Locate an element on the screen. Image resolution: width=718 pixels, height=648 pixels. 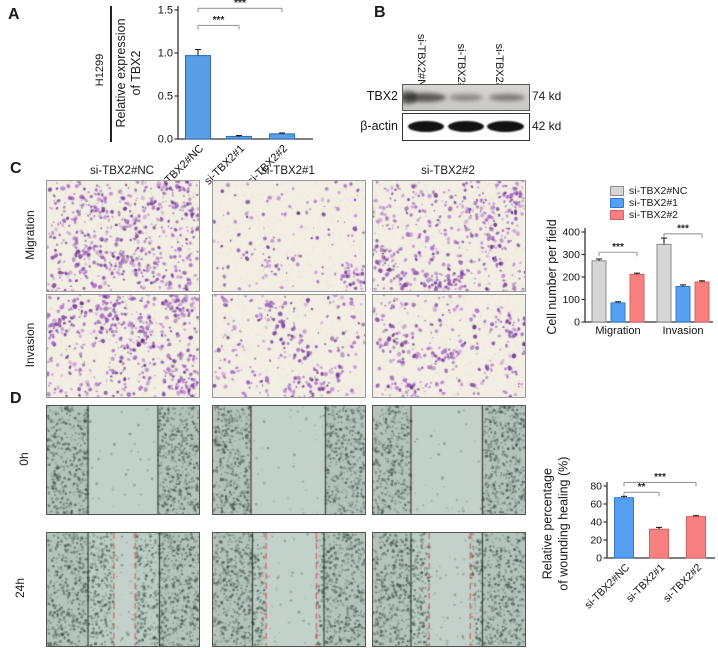
transwell-image-migration-si2 is located at coordinates (449, 236).